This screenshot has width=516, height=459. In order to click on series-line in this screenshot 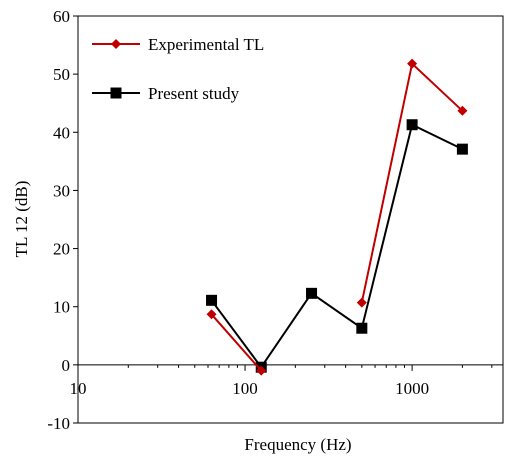, I will do `click(236, 342)`.